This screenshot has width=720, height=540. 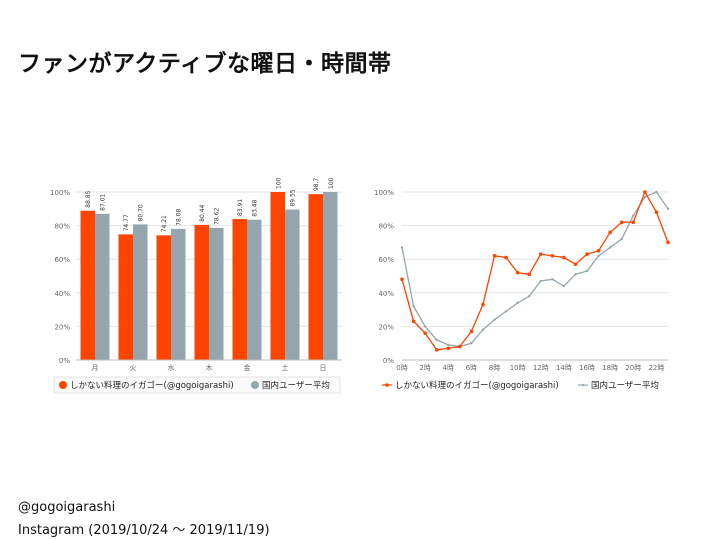 I want to click on bar-data-label: 87.01, so click(x=103, y=201).